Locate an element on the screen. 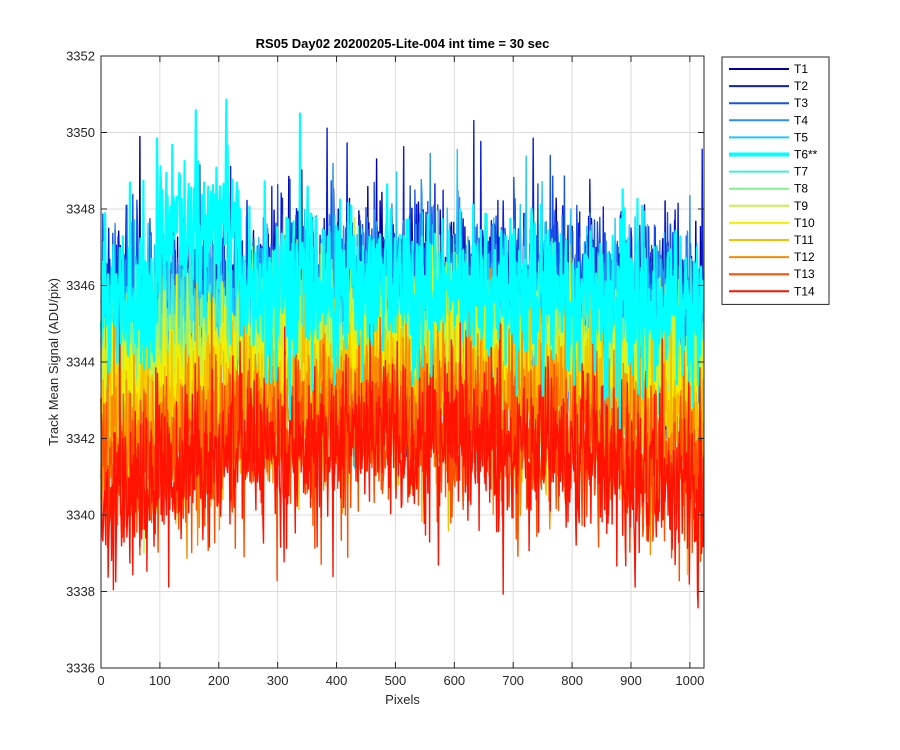 The height and width of the screenshot is (750, 900). legend-item: T8 is located at coordinates (768, 189).